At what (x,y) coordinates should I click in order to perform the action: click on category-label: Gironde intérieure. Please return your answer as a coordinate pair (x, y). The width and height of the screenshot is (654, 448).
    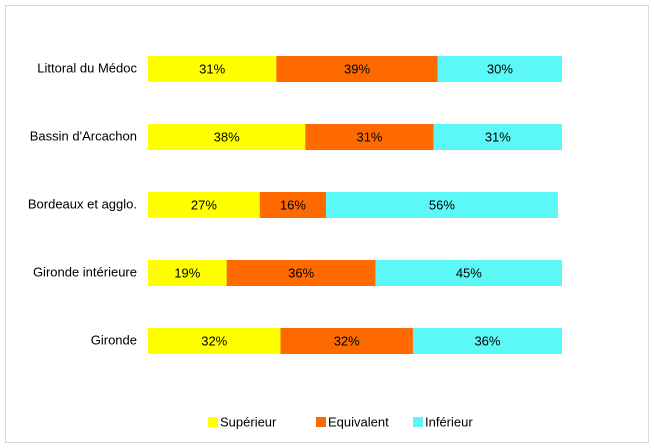
    Looking at the image, I should click on (85, 271).